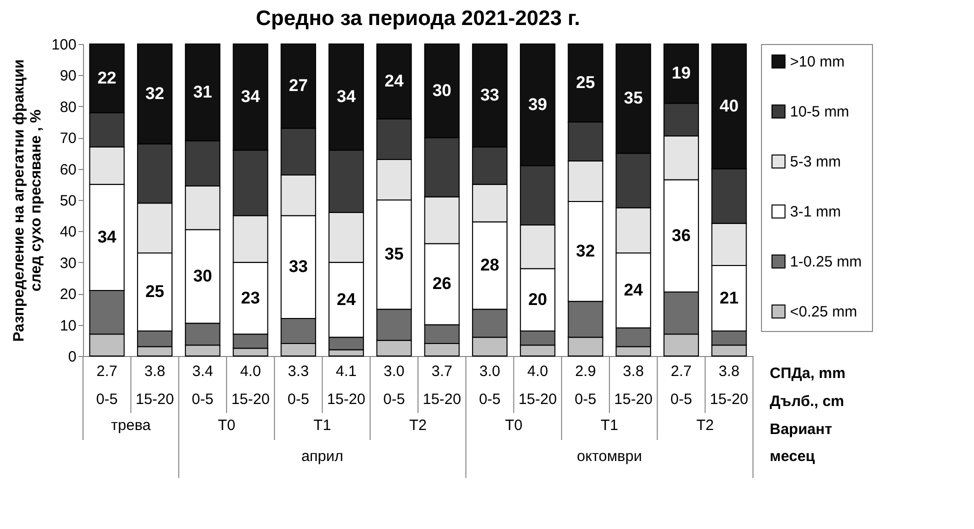  Describe the element at coordinates (808, 373) in the screenshot. I see `text: СПДа, mm` at that location.